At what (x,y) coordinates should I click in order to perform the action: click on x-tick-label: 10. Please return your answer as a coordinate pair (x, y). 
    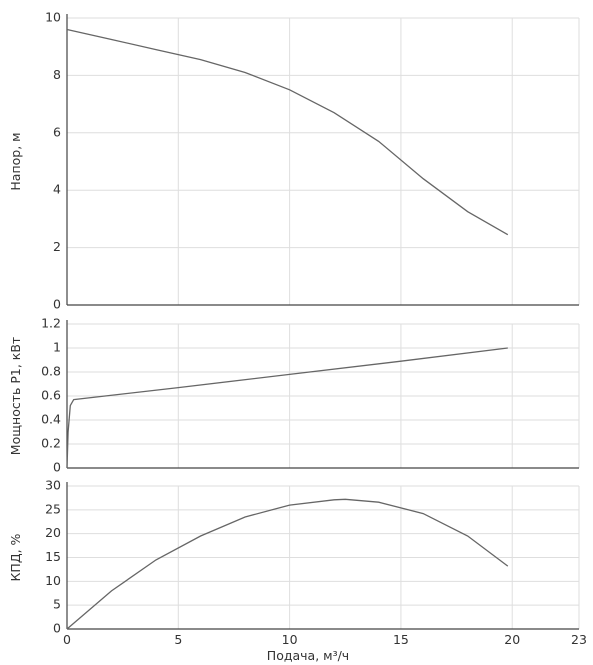
    Looking at the image, I should click on (290, 639).